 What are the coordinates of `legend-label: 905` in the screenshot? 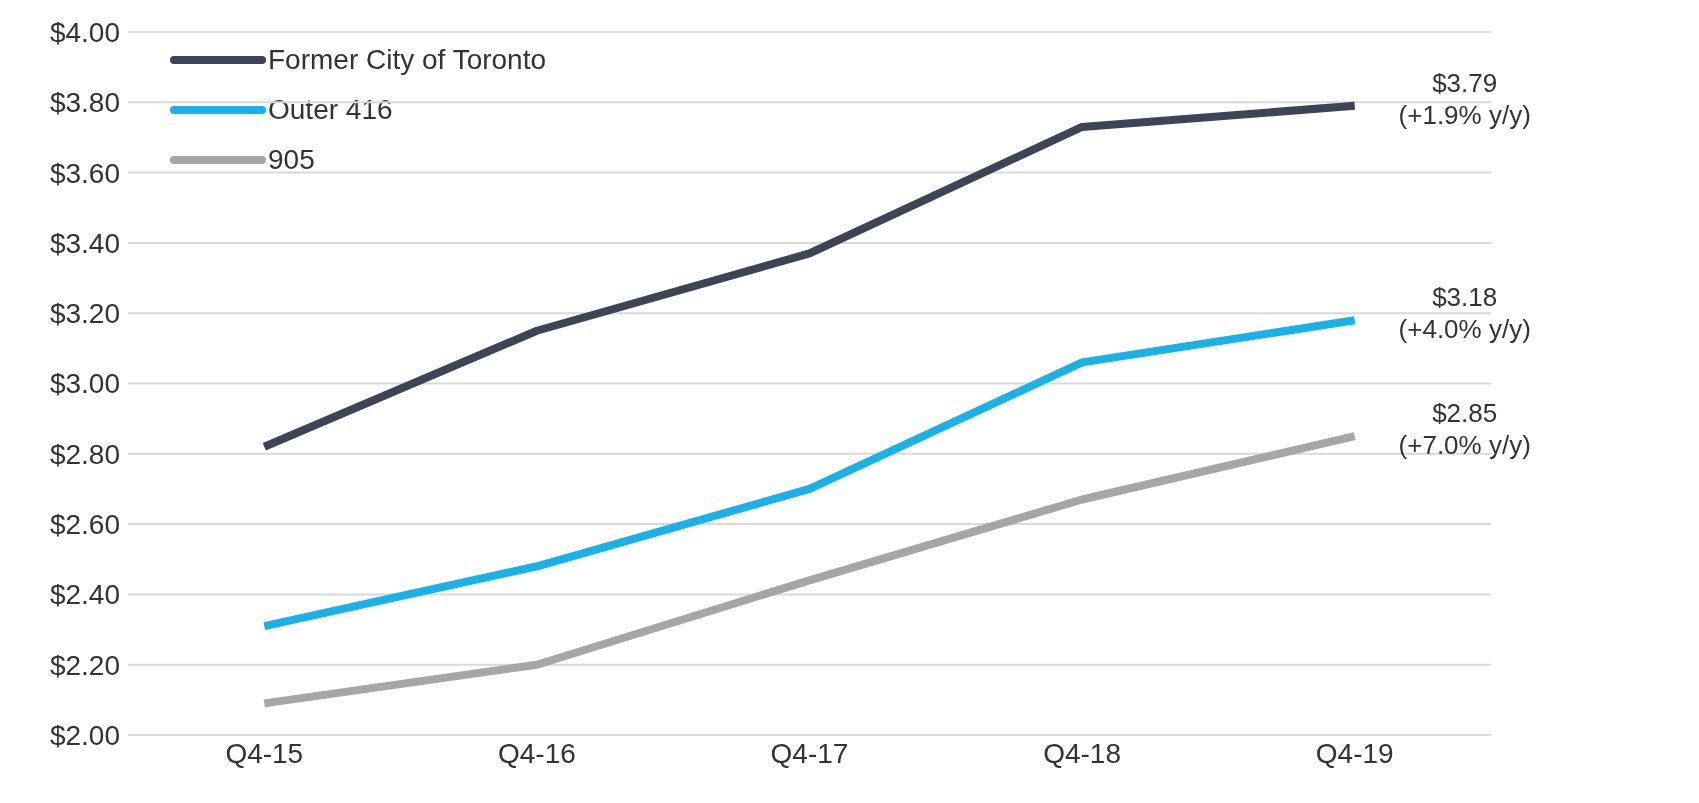 It's located at (291, 160).